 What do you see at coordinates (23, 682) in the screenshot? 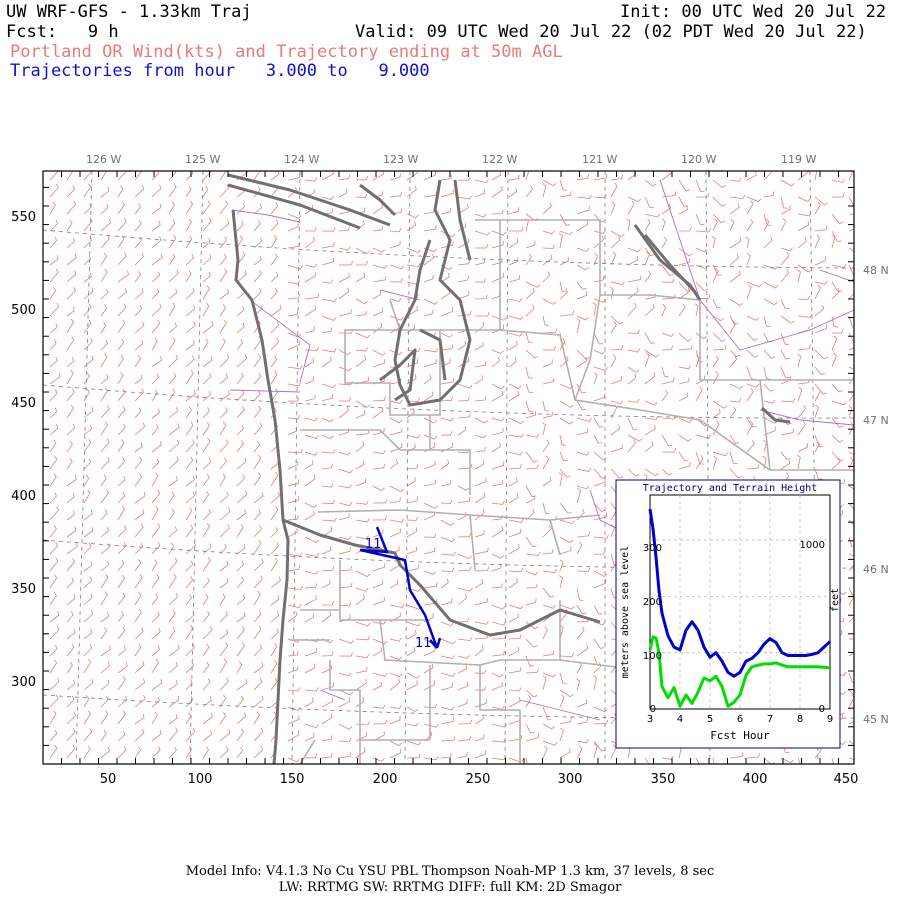
I see `y-tick-label: 300` at bounding box center [23, 682].